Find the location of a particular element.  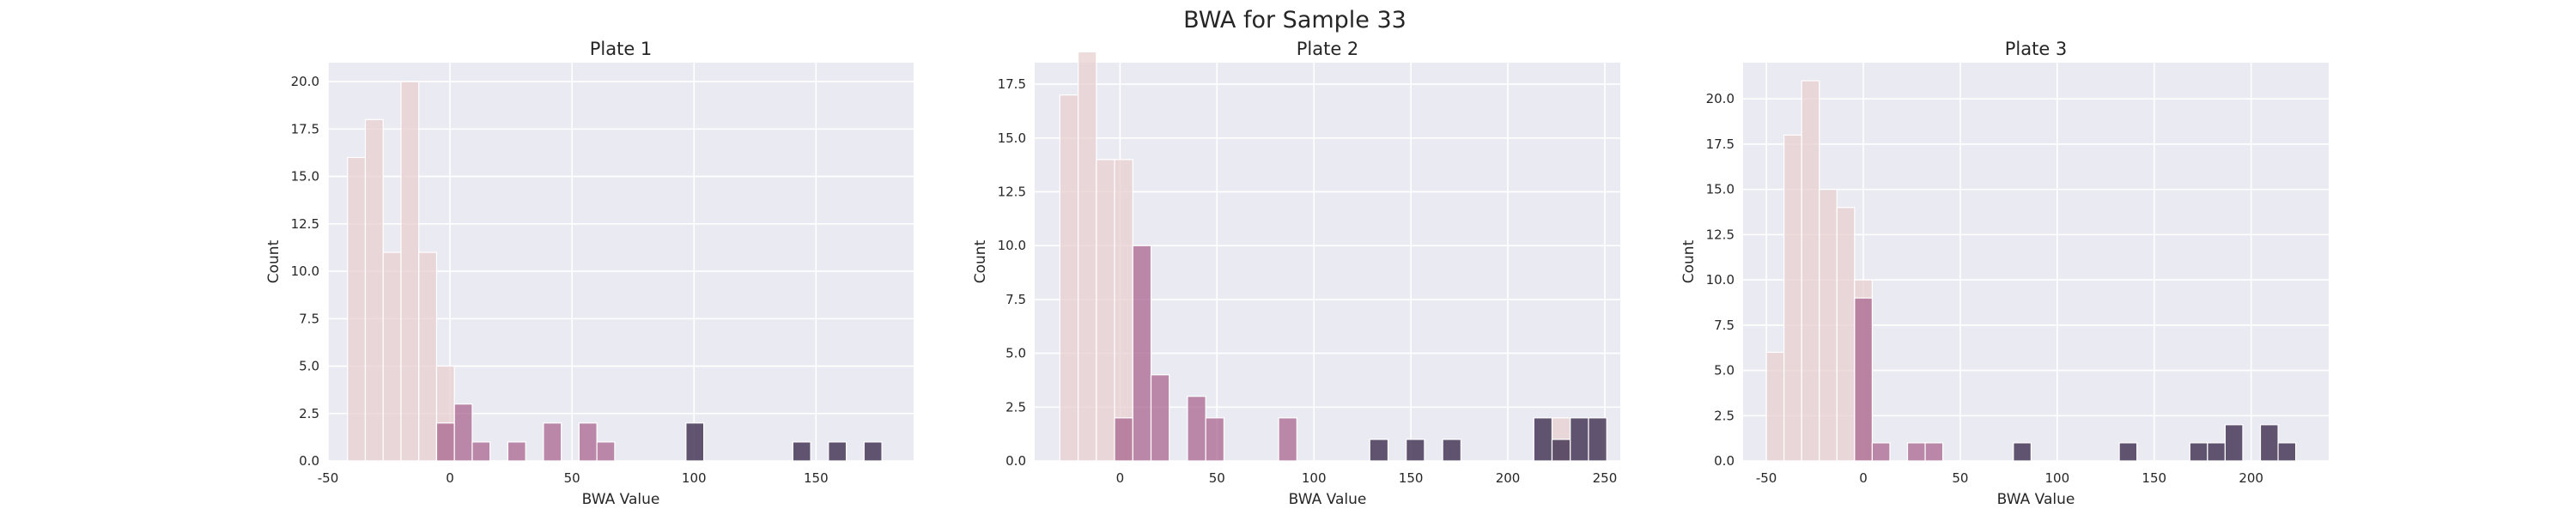

figure-title: BWA for Sample 33 is located at coordinates (1294, 20).